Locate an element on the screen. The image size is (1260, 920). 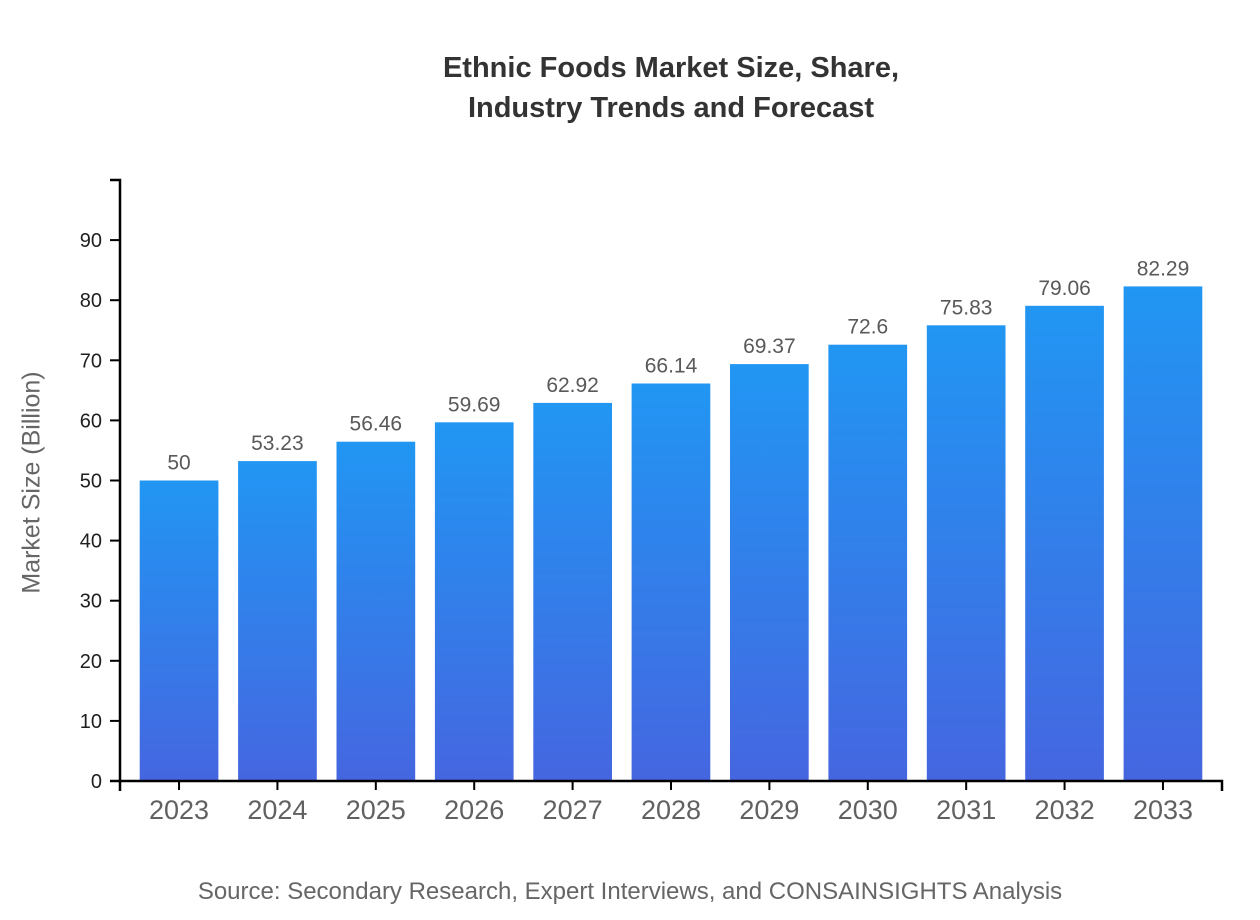
bar-2030 is located at coordinates (868, 562).